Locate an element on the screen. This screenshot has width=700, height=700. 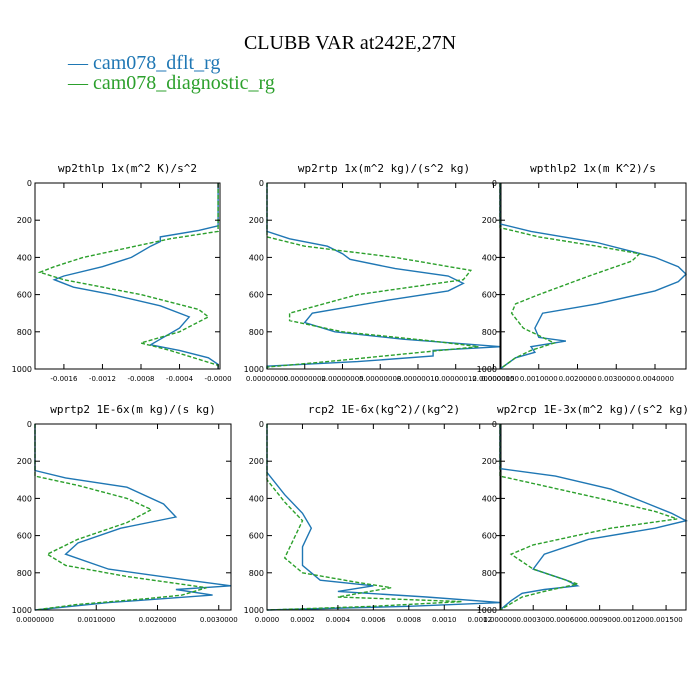
x-tick-label: 0.00000015 is located at coordinates (493, 379).